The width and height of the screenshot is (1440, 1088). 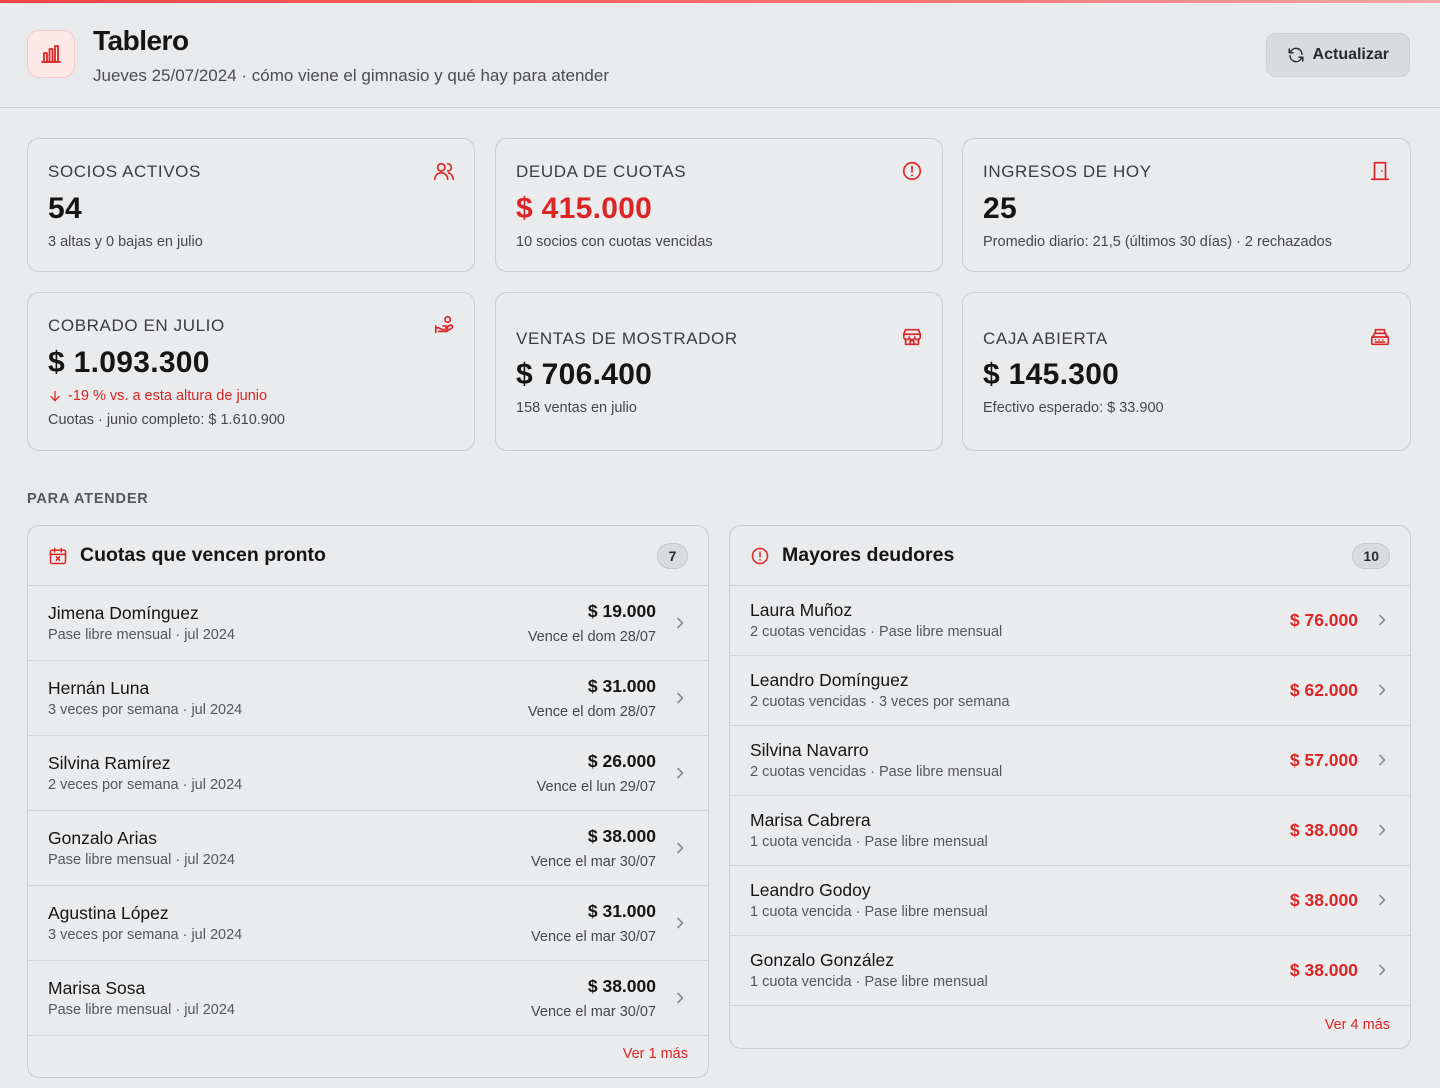 I want to click on member-name: Leandro Godoy, so click(x=810, y=890).